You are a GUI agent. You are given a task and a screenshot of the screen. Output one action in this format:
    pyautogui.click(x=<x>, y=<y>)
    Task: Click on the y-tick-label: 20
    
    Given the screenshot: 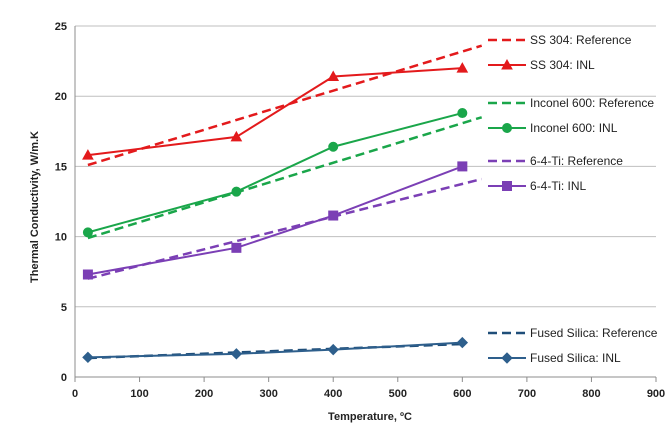 What is the action you would take?
    pyautogui.click(x=61, y=97)
    